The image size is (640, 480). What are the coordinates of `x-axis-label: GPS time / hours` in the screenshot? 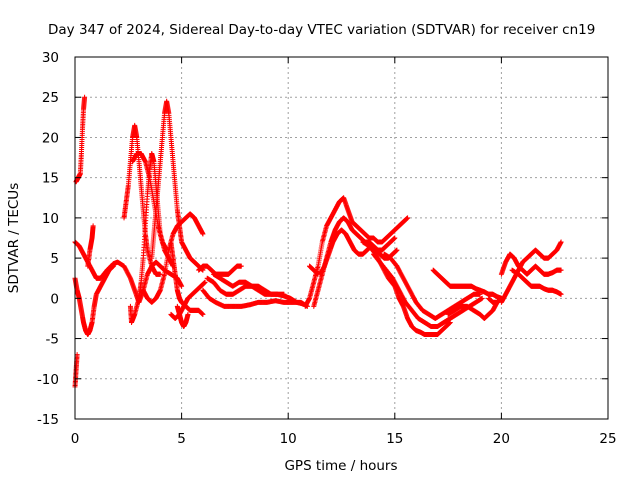 It's located at (340, 466).